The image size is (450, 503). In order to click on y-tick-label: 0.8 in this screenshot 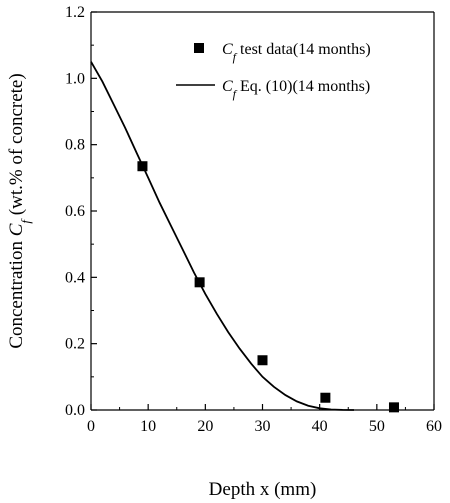, I will do `click(75, 145)`.